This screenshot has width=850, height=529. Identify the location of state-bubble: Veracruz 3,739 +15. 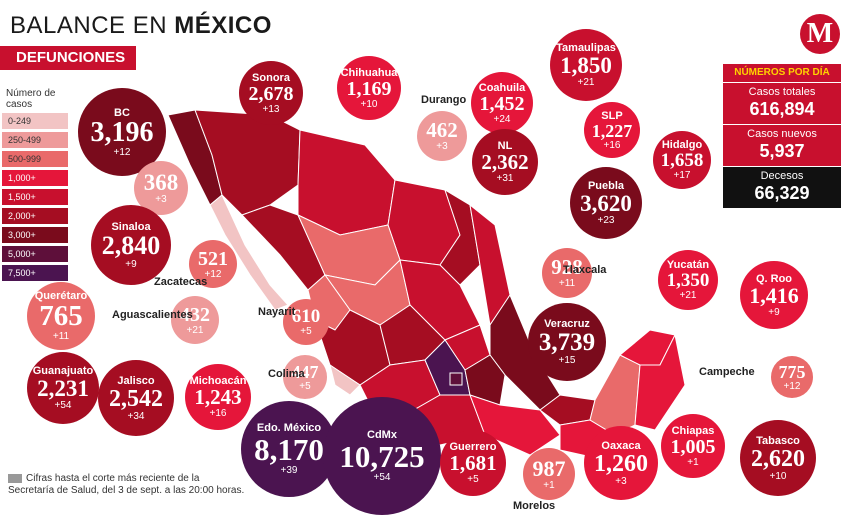
(567, 342).